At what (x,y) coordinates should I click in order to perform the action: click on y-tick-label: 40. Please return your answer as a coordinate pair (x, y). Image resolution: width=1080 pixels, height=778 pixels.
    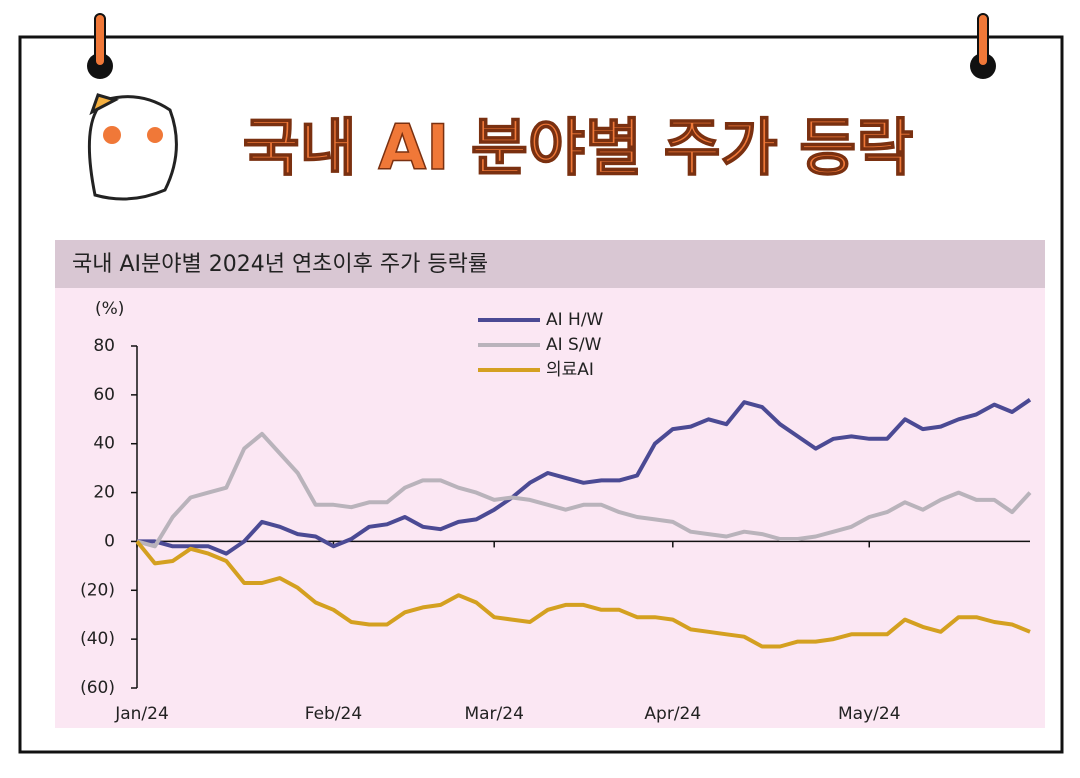
    Looking at the image, I should click on (104, 444).